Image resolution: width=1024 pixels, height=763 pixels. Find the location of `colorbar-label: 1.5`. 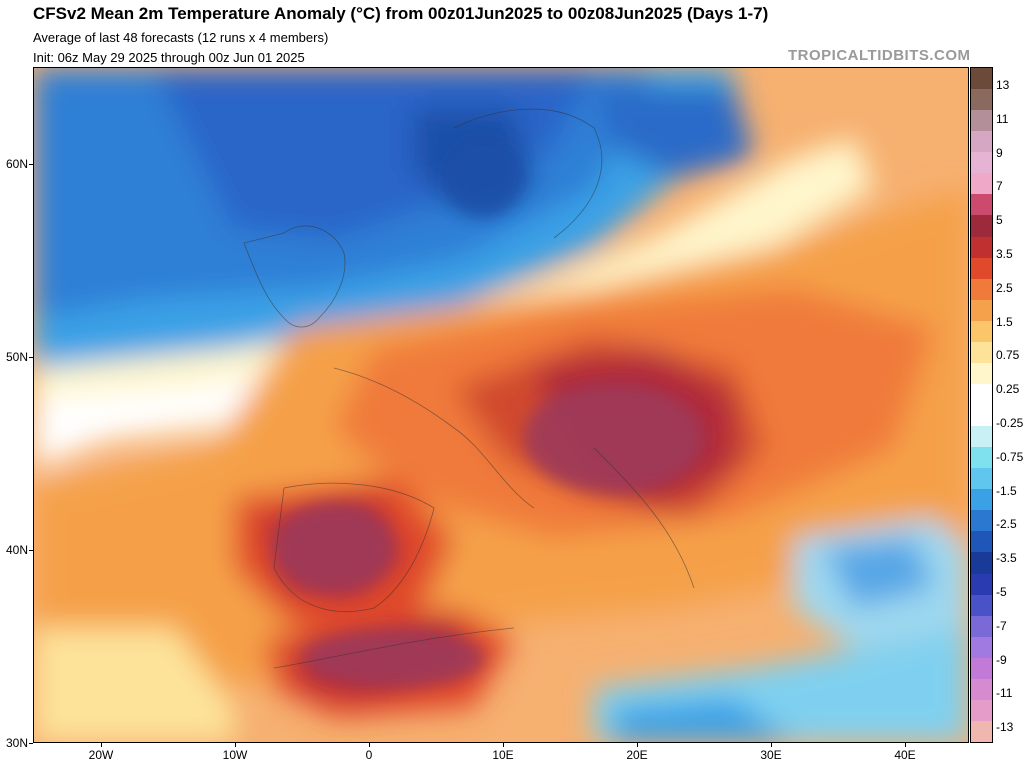

colorbar-label: 1.5 is located at coordinates (1004, 321).